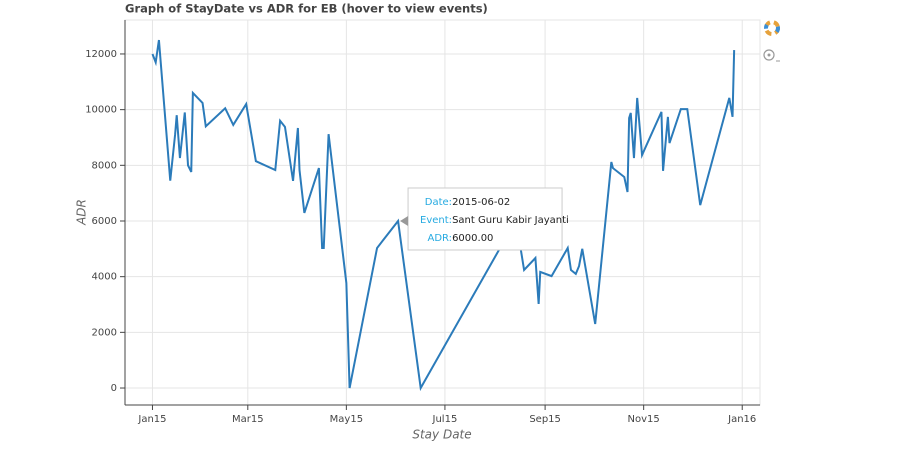  I want to click on x-tick-label: Jul15, so click(445, 419).